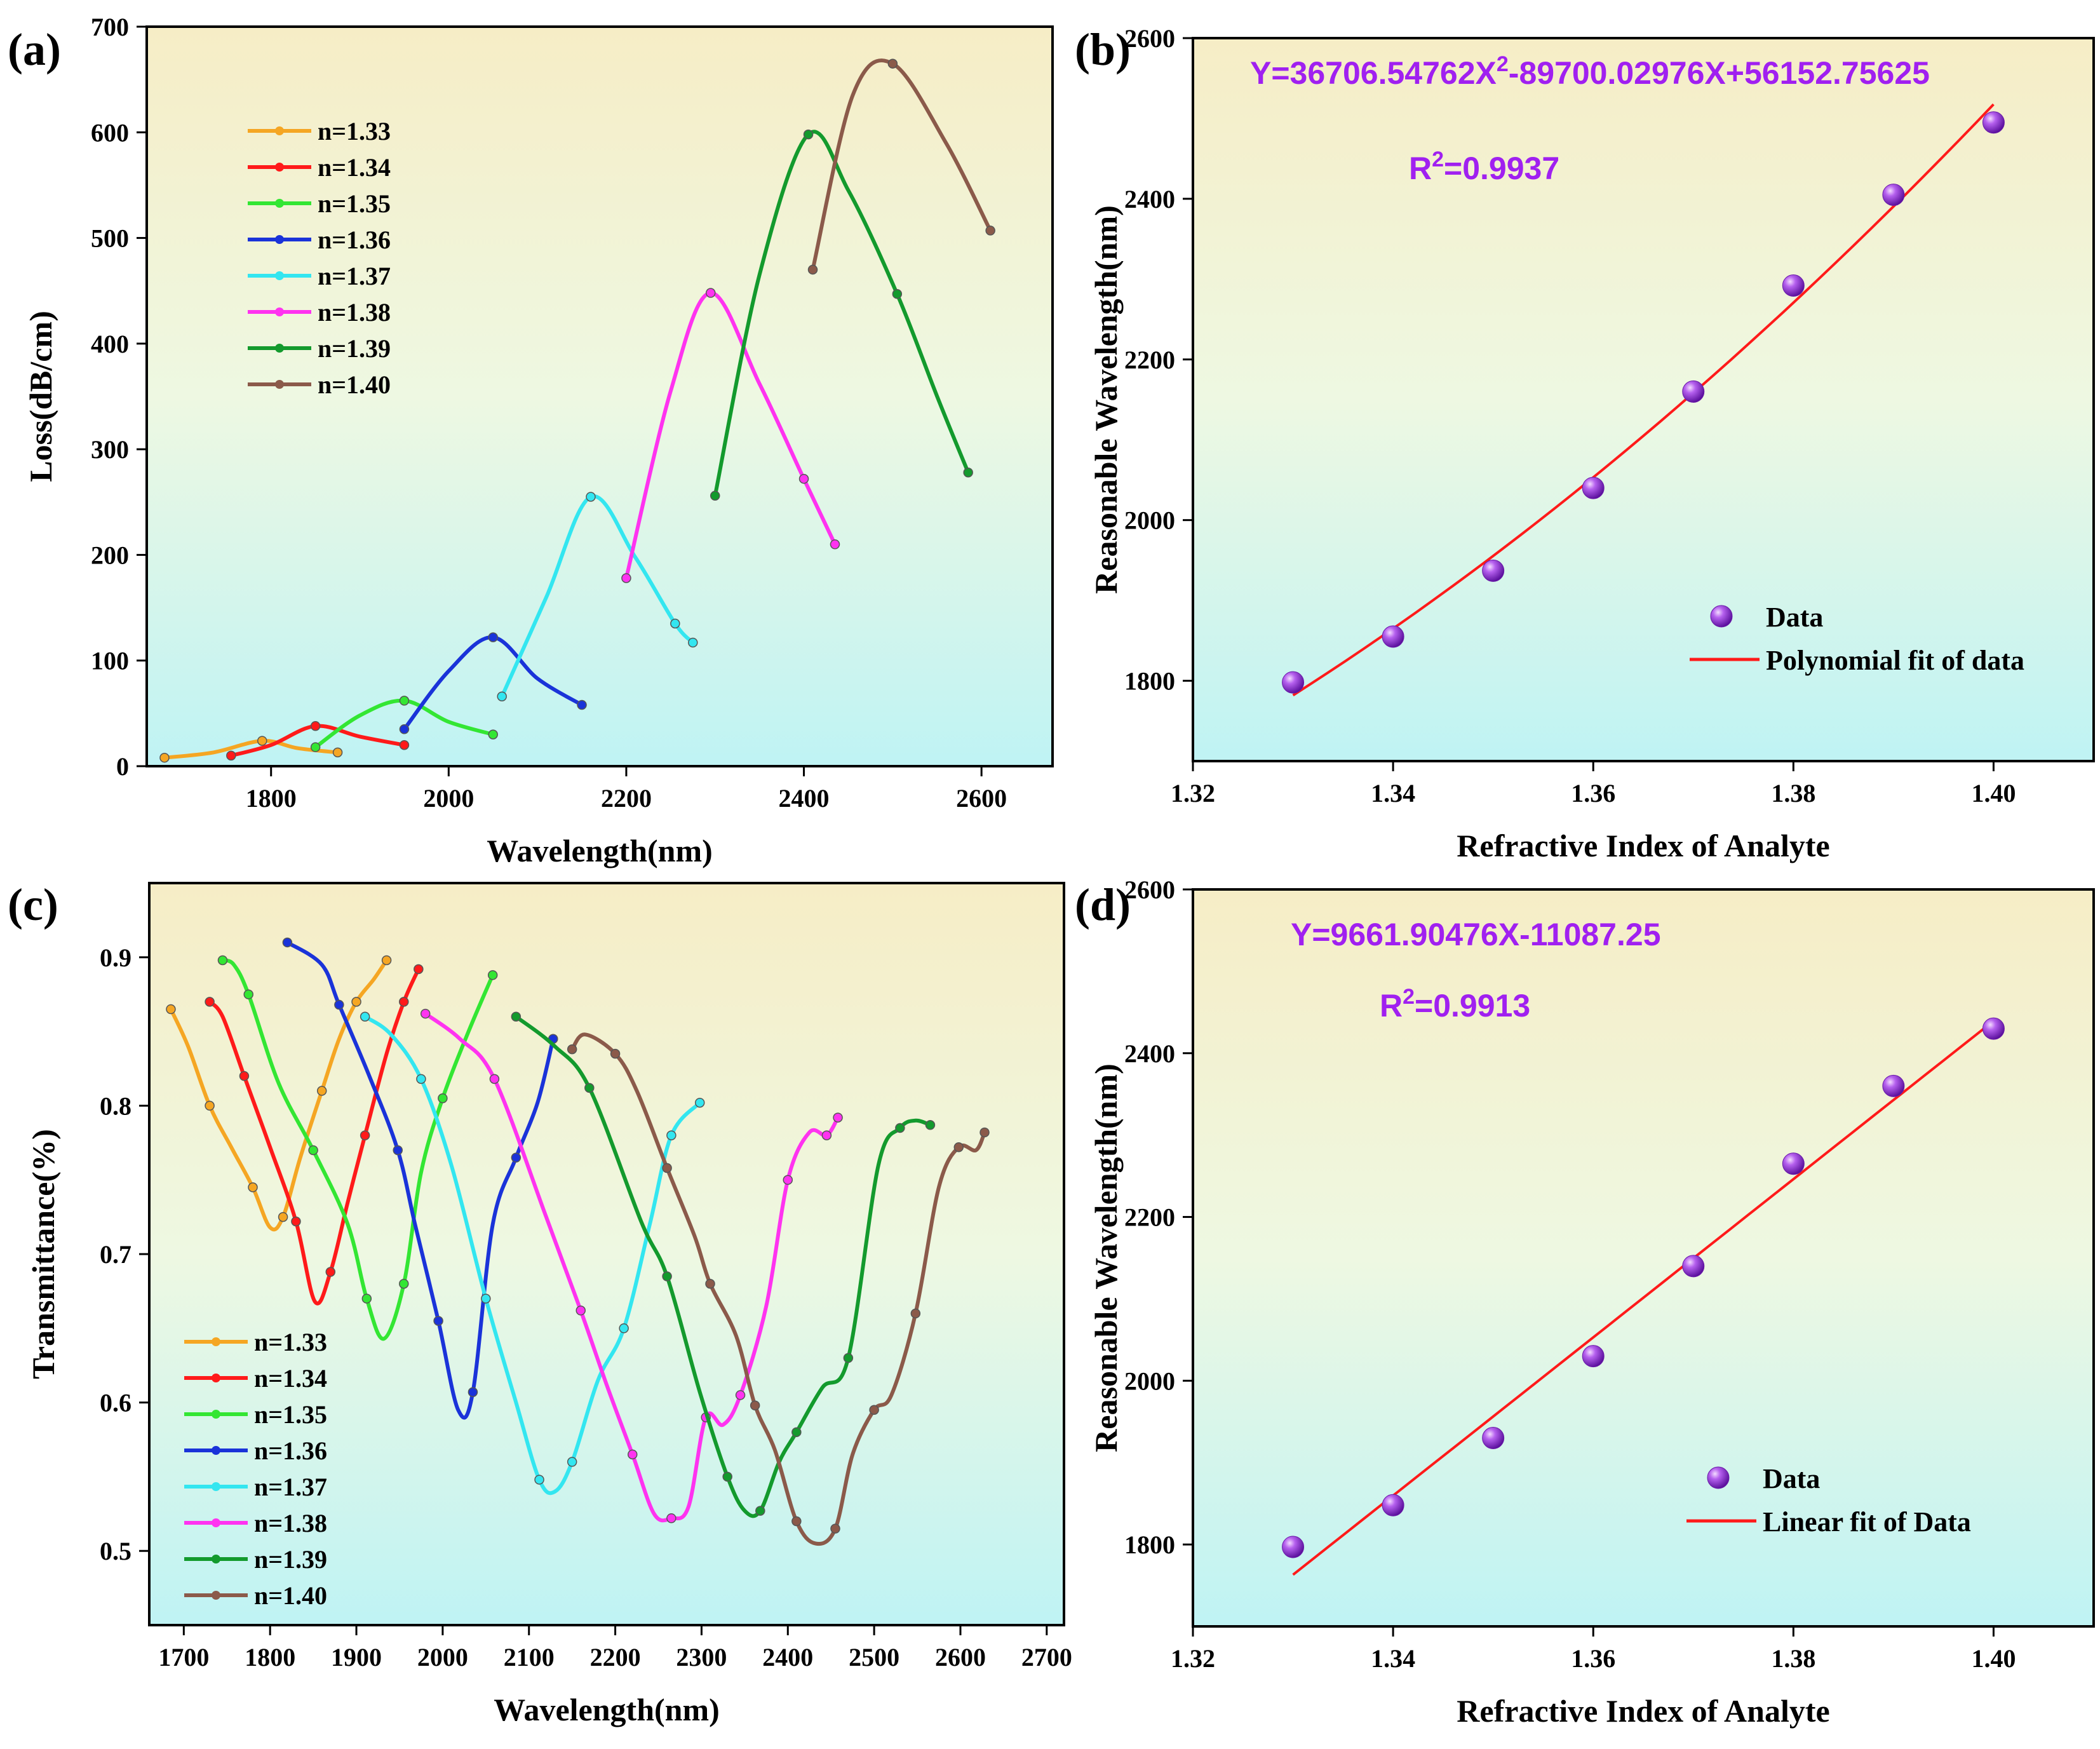 Image resolution: width=2100 pixels, height=1749 pixels. I want to click on r2-superscript: 2, so click(1438, 159).